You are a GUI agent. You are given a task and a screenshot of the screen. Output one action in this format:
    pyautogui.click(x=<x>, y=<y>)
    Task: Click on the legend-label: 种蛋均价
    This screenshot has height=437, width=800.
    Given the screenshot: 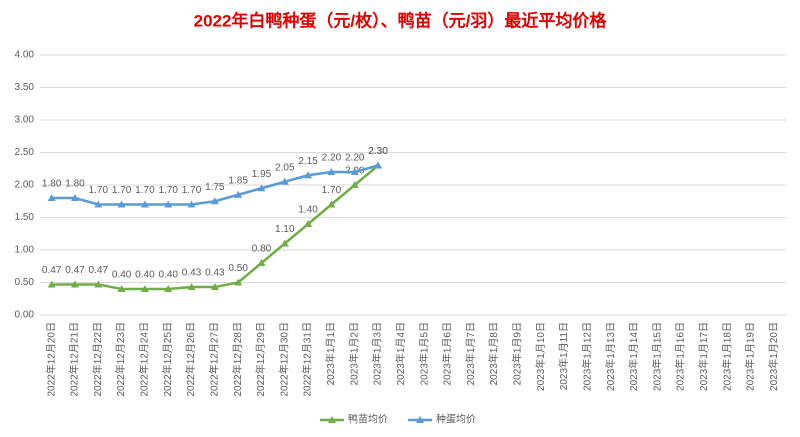 What is the action you would take?
    pyautogui.click(x=456, y=419)
    